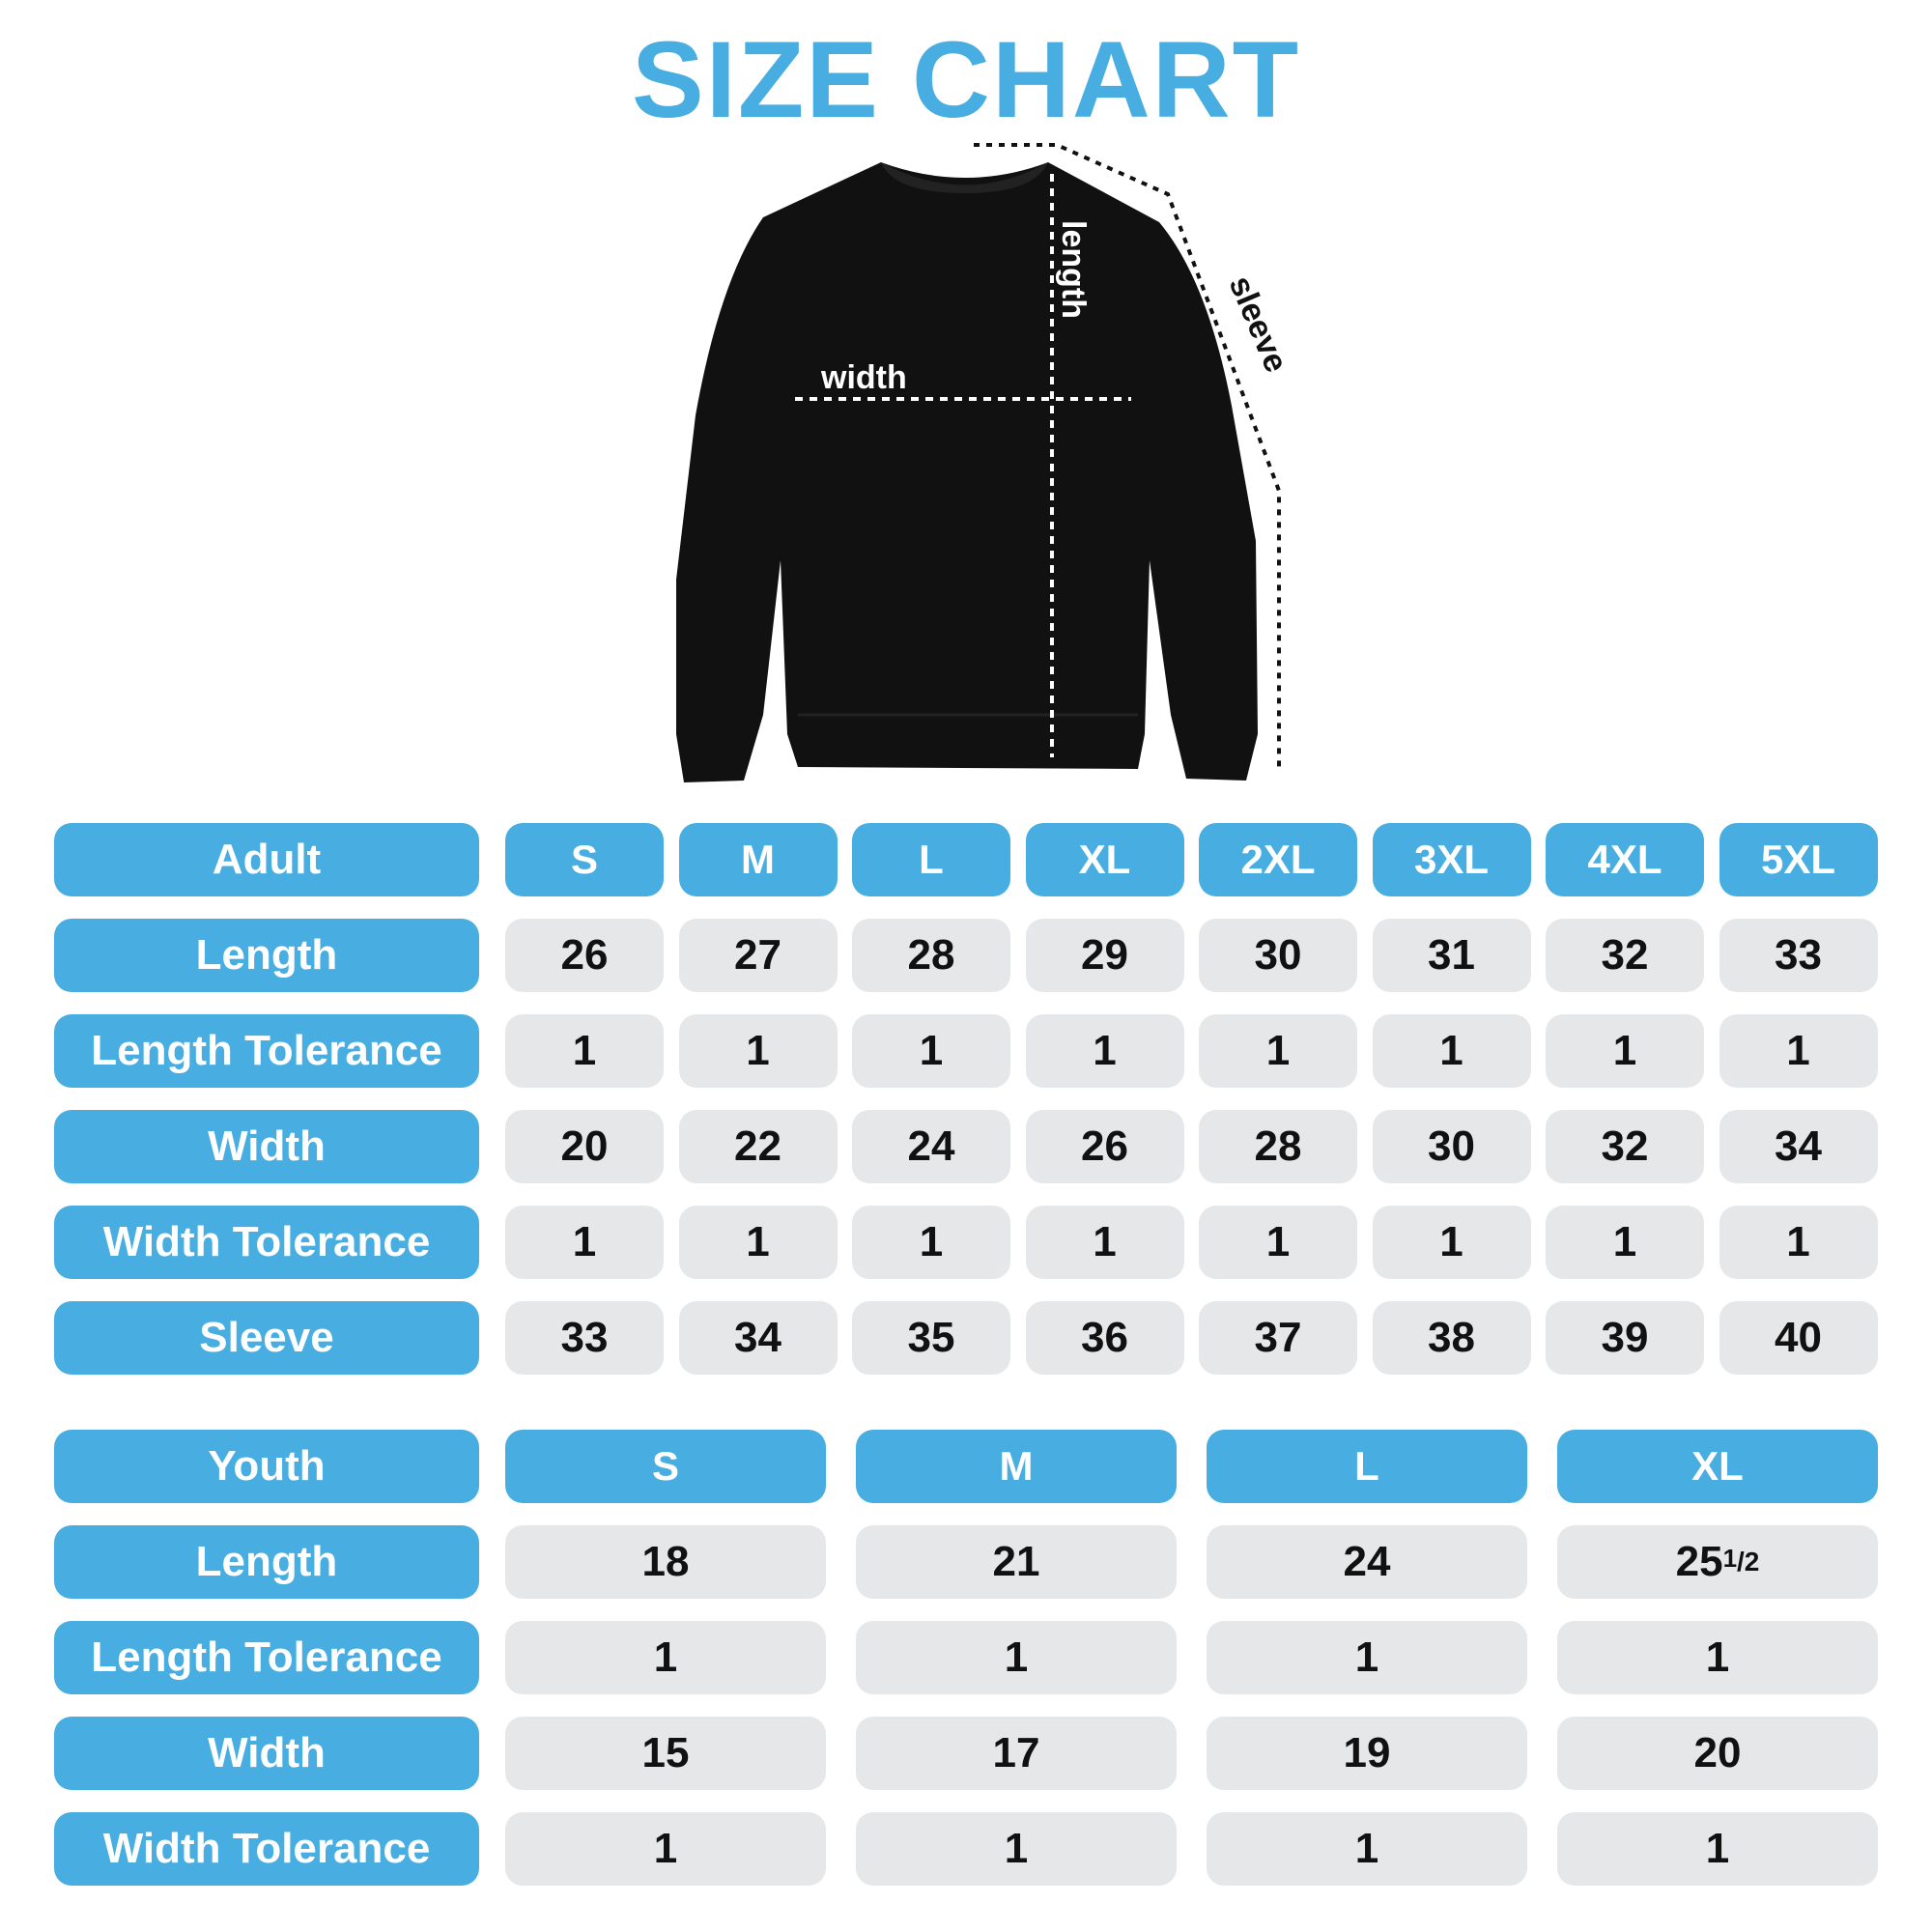 Image resolution: width=1932 pixels, height=1932 pixels. I want to click on adult-row-label: Length, so click(266, 955).